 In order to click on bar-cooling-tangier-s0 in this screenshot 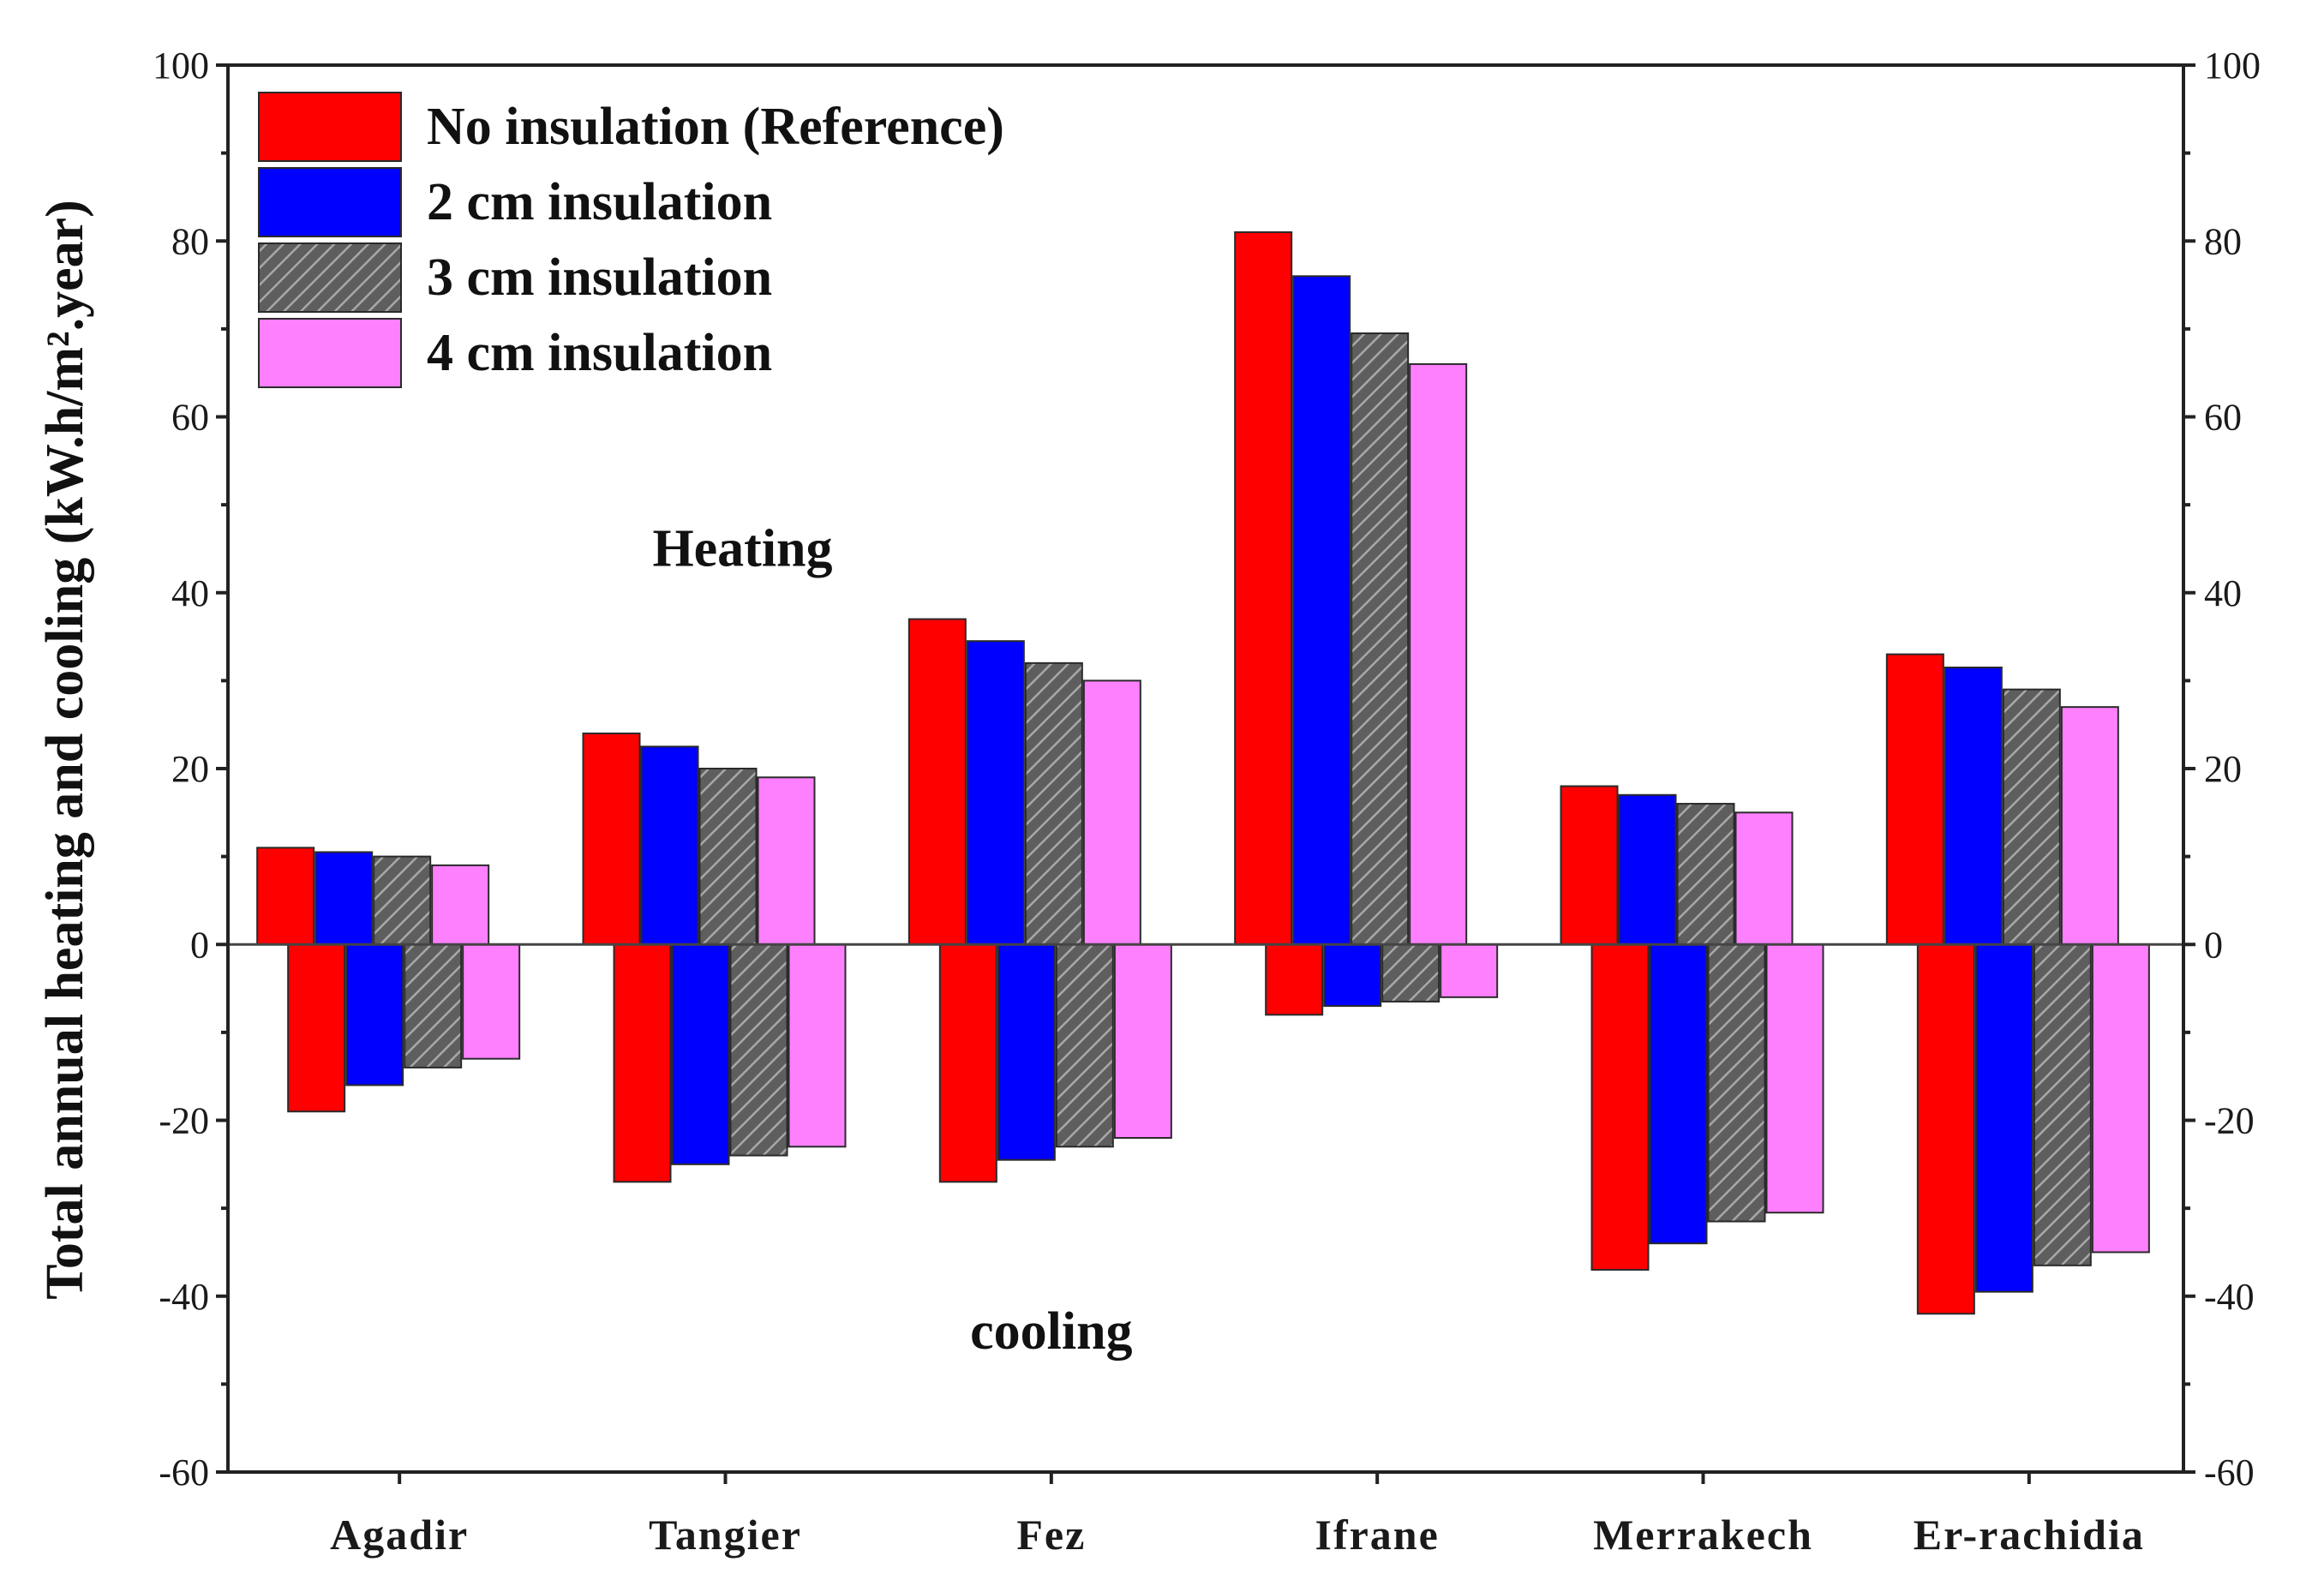, I will do `click(643, 1063)`.